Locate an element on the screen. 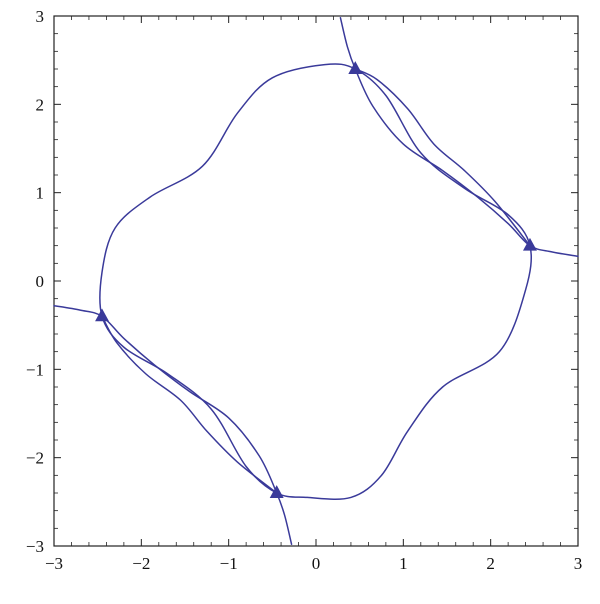 This screenshot has width=600, height=604. y-tick-label: −1 is located at coordinates (35, 369).